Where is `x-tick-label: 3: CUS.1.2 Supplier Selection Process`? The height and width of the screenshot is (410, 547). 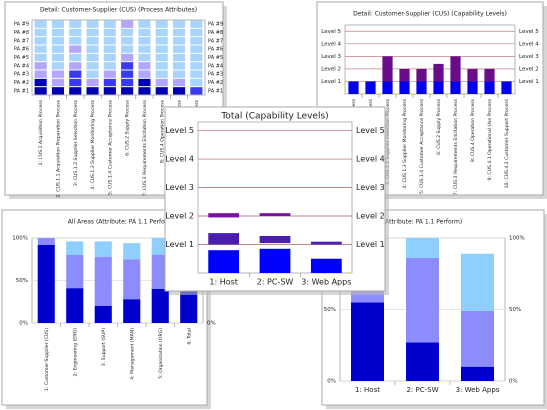 x-tick-label: 3: CUS.1.2 Supplier Selection Process is located at coordinates (76, 142).